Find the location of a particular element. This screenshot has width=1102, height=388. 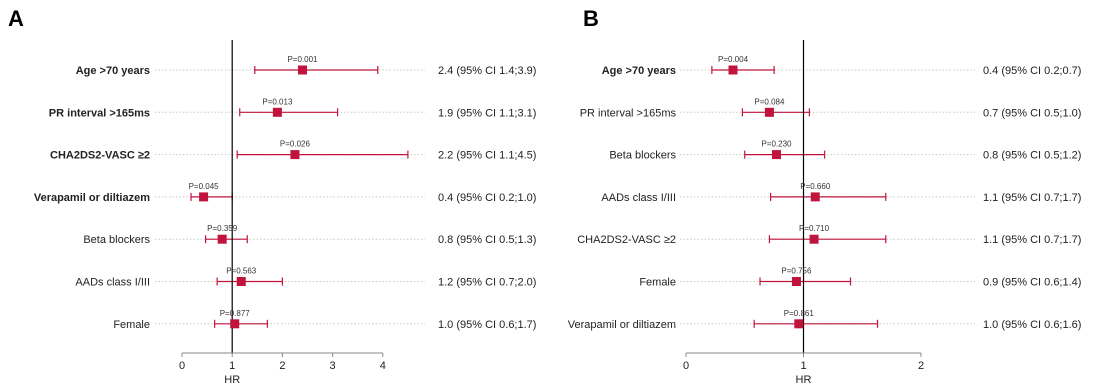

panel-label-a: A is located at coordinates (16, 18).